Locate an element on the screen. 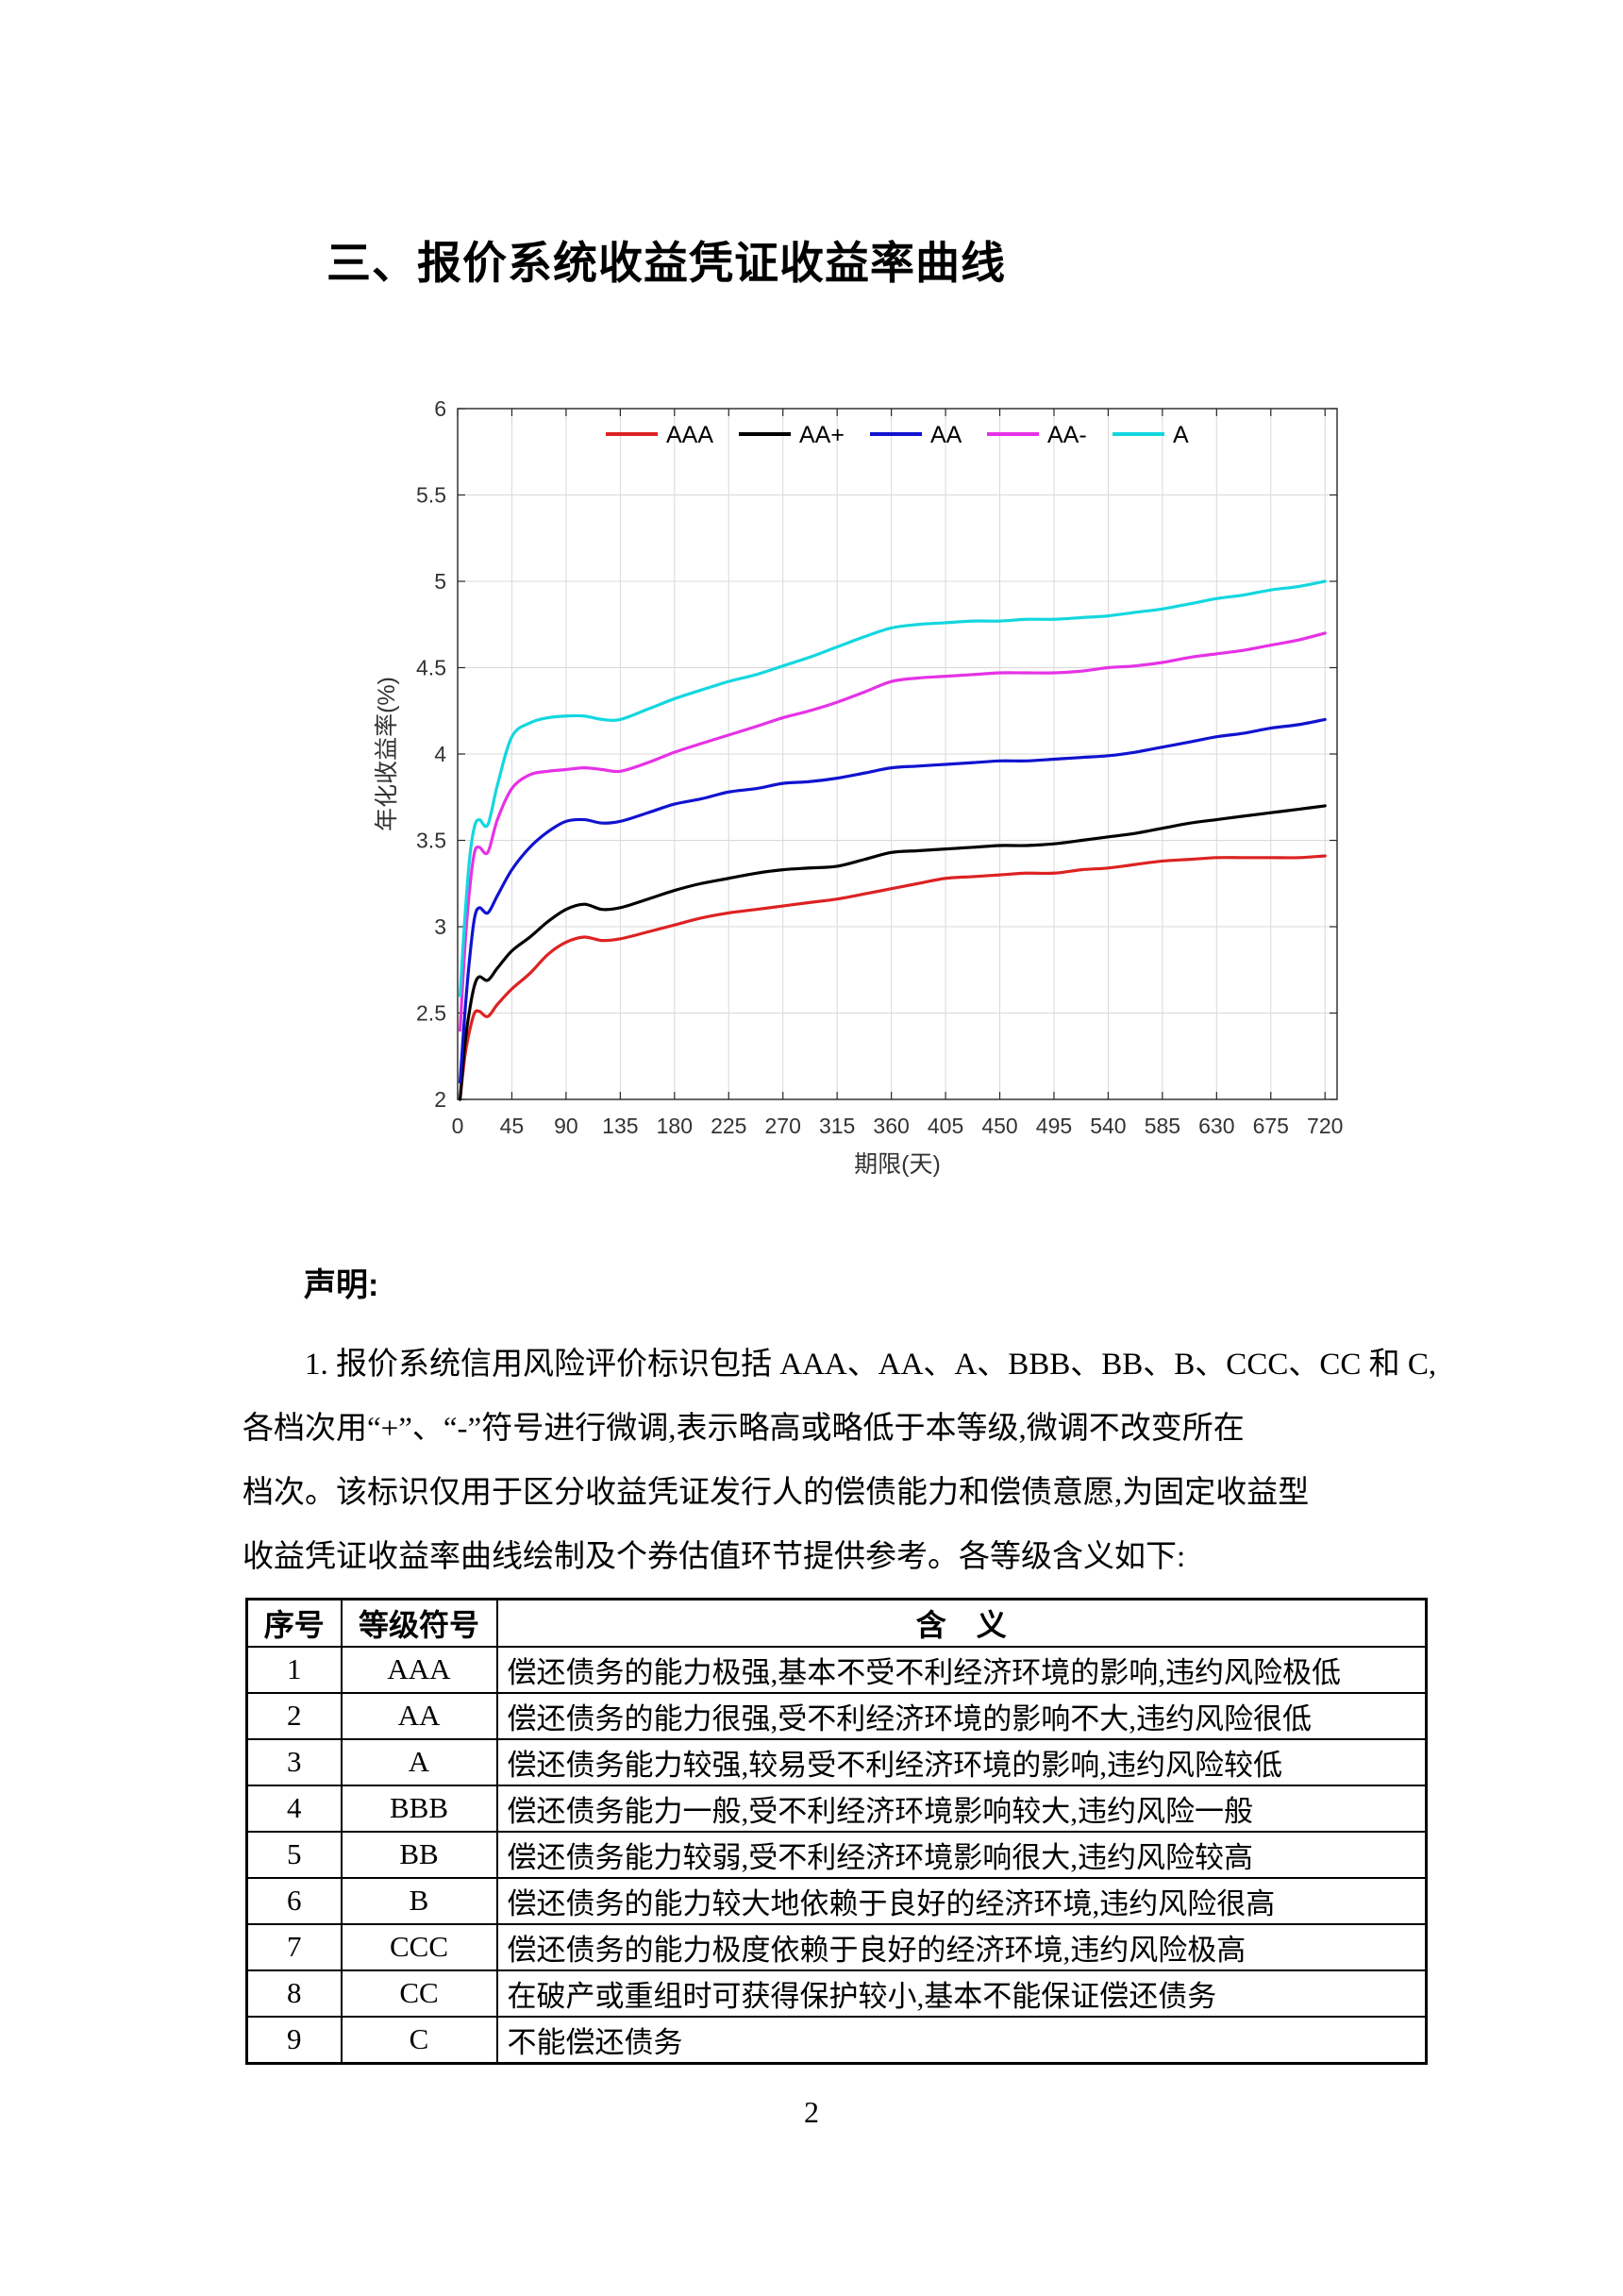 This screenshot has height=2296, width=1623. x-tick-label: 540 is located at coordinates (1108, 1126).